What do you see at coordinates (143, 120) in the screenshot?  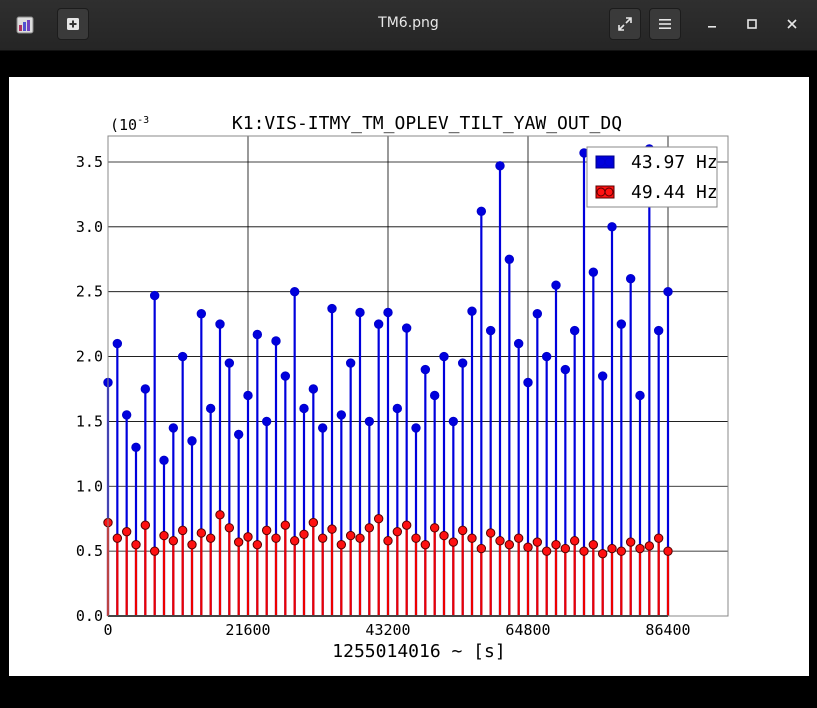 I see `y-scale-exponent: -3` at bounding box center [143, 120].